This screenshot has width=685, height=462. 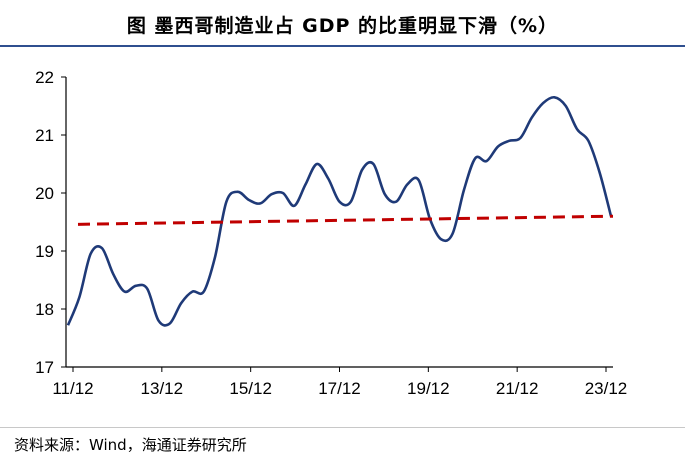 I want to click on x-tick-label: 23/12, so click(x=606, y=388).